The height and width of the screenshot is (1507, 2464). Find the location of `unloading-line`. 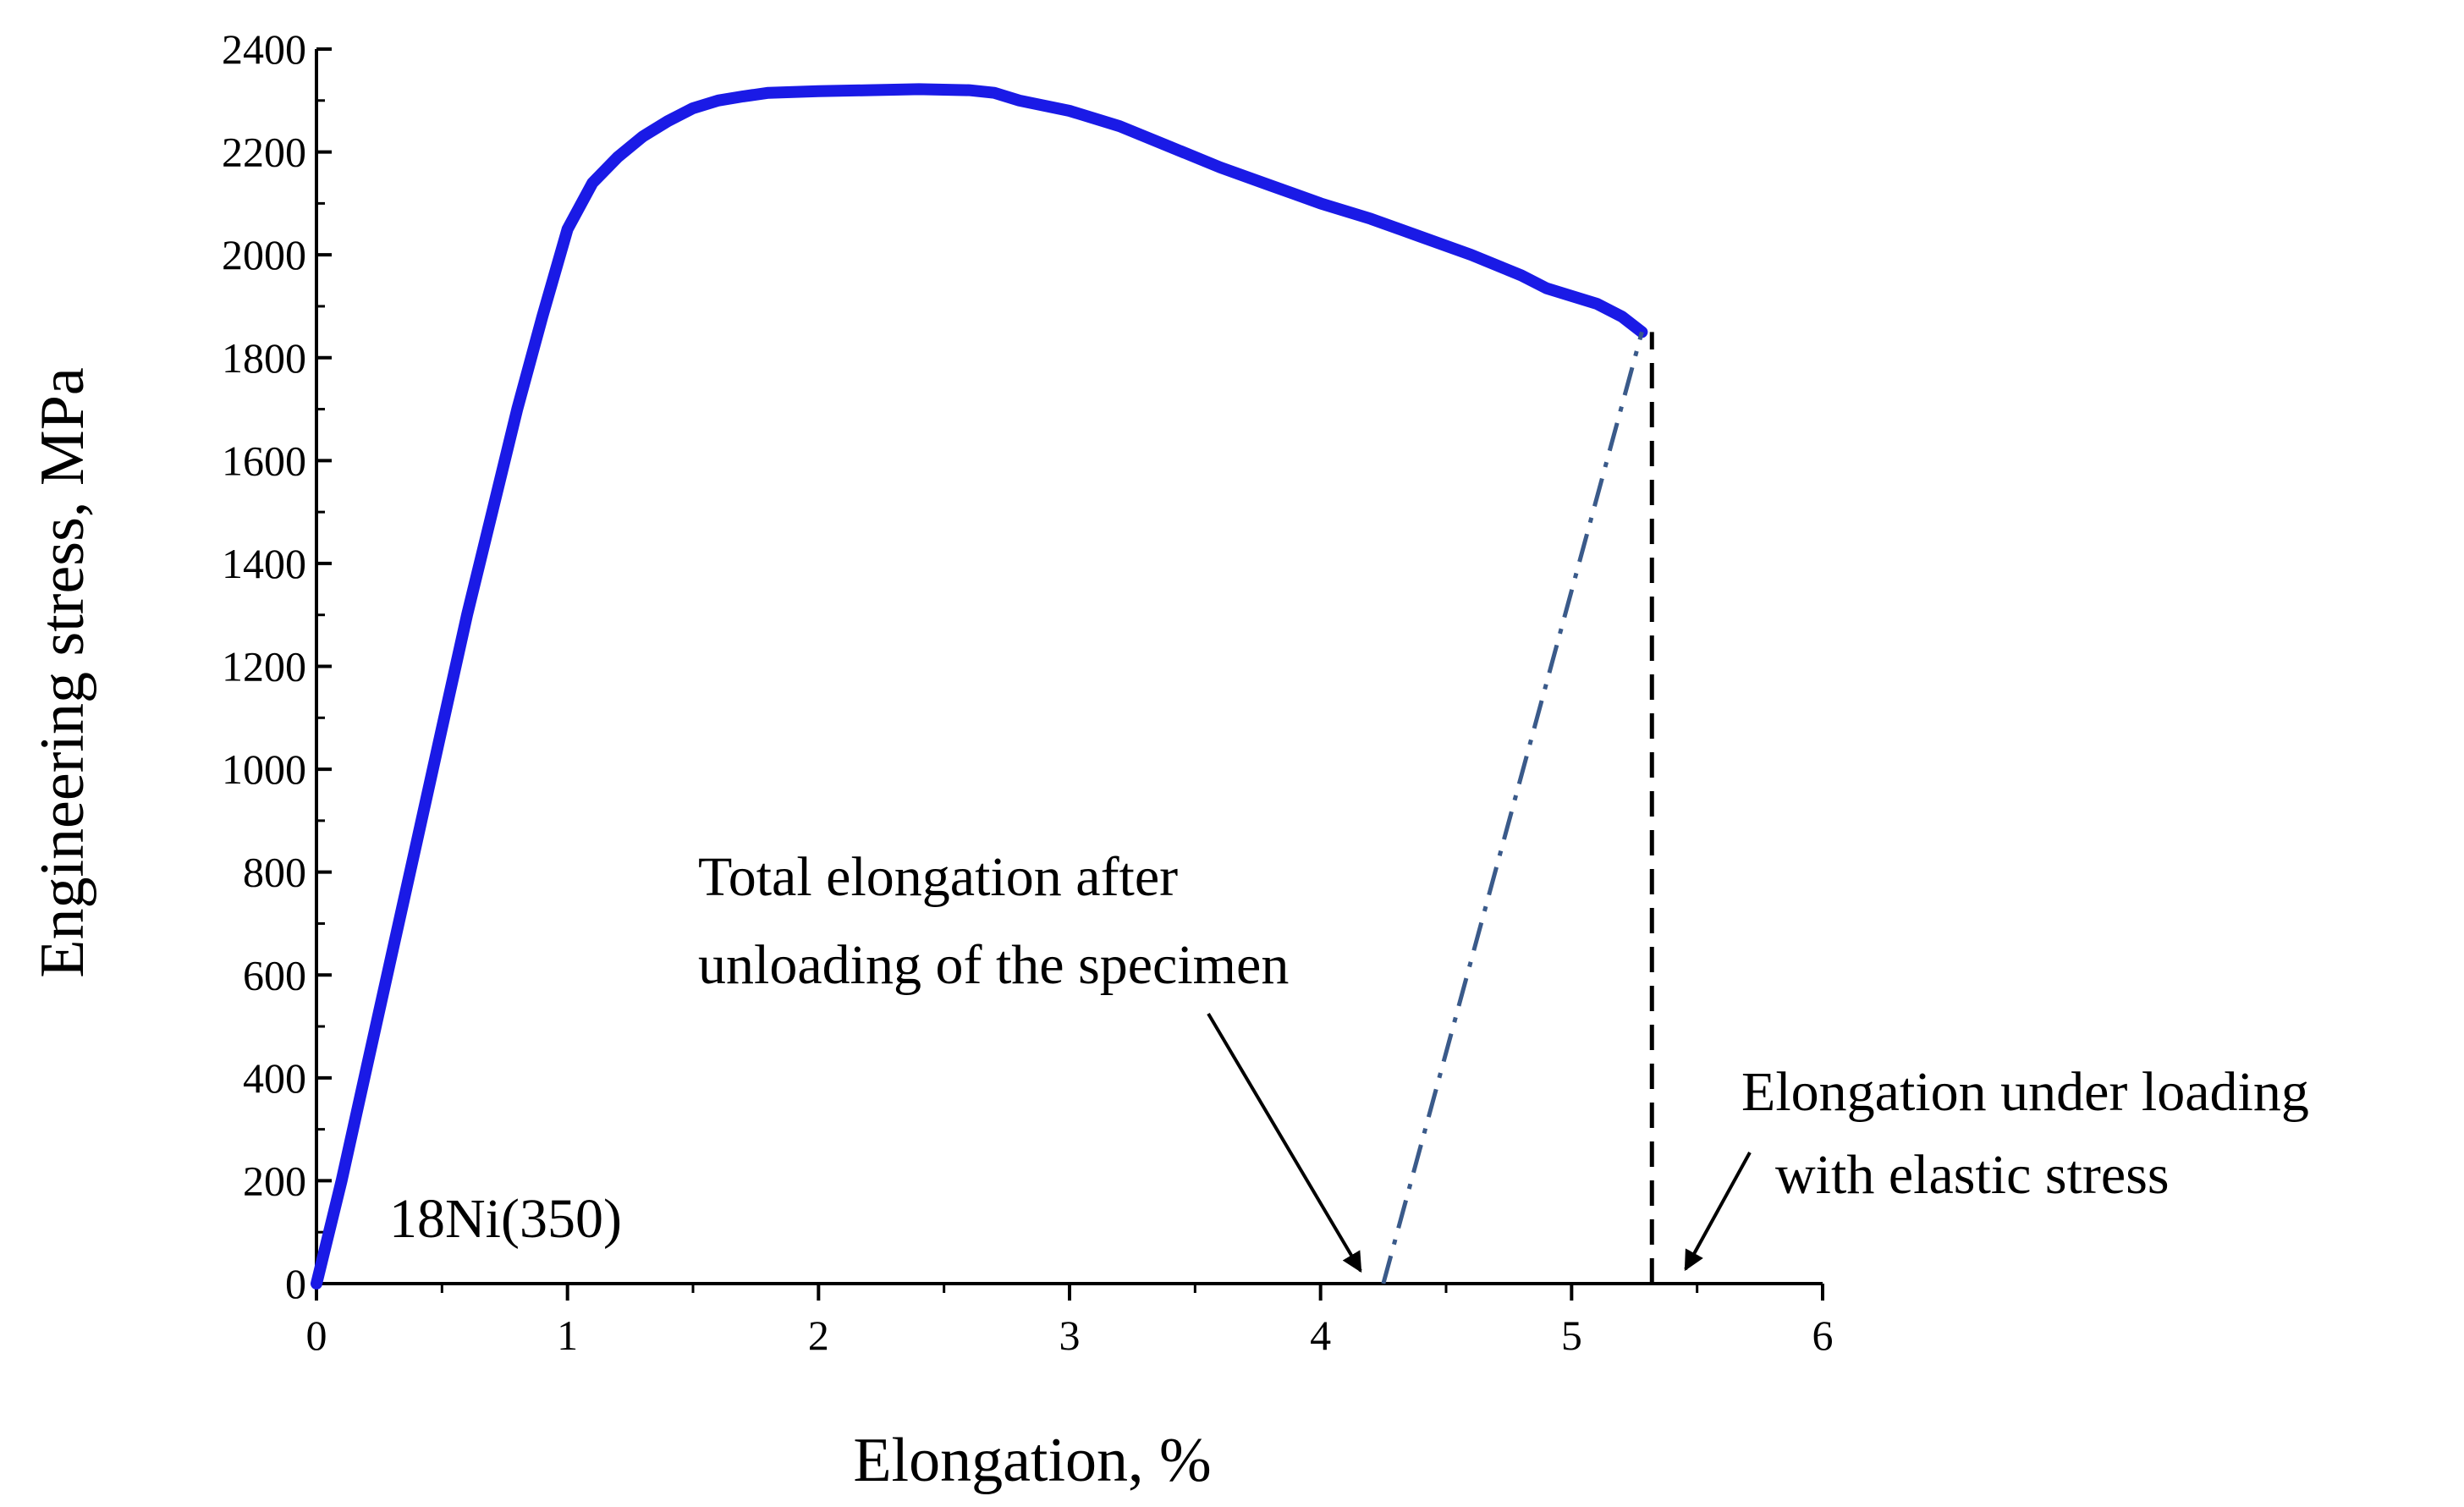

unloading-line is located at coordinates (1512, 807).